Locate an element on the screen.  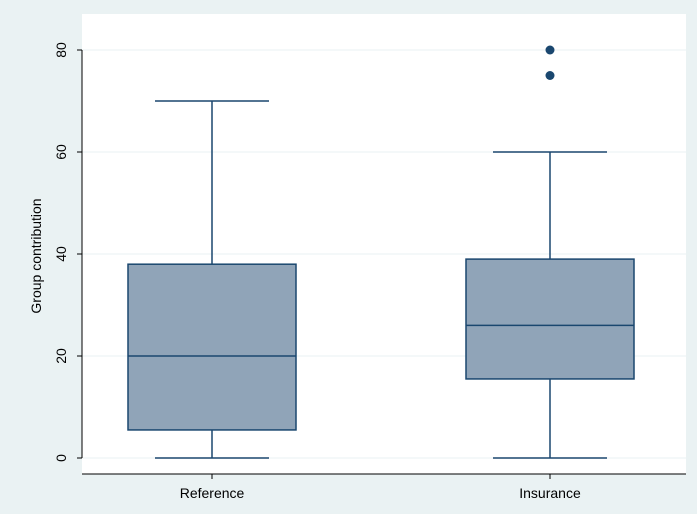
y-tick-label: 80 is located at coordinates (61, 50).